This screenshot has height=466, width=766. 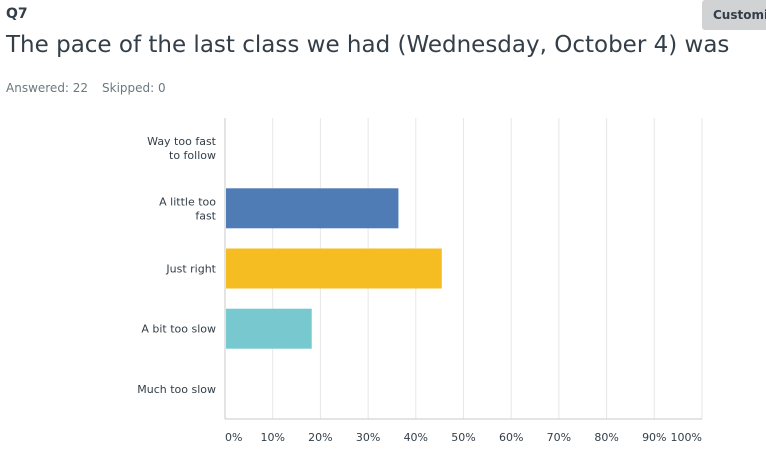 I want to click on category-label: Much too slow, so click(x=176, y=389).